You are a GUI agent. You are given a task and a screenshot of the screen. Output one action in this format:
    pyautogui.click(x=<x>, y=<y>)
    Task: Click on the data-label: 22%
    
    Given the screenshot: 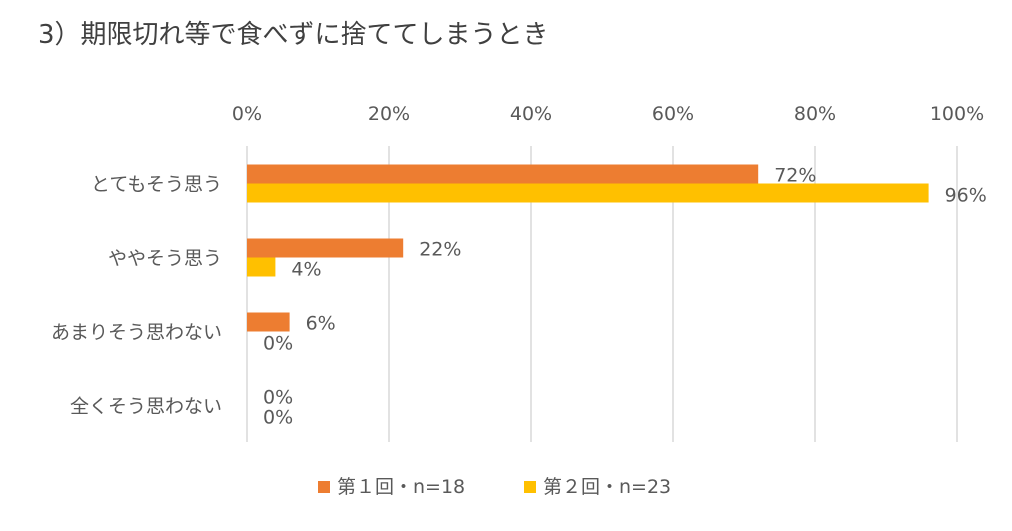 What is the action you would take?
    pyautogui.click(x=440, y=250)
    